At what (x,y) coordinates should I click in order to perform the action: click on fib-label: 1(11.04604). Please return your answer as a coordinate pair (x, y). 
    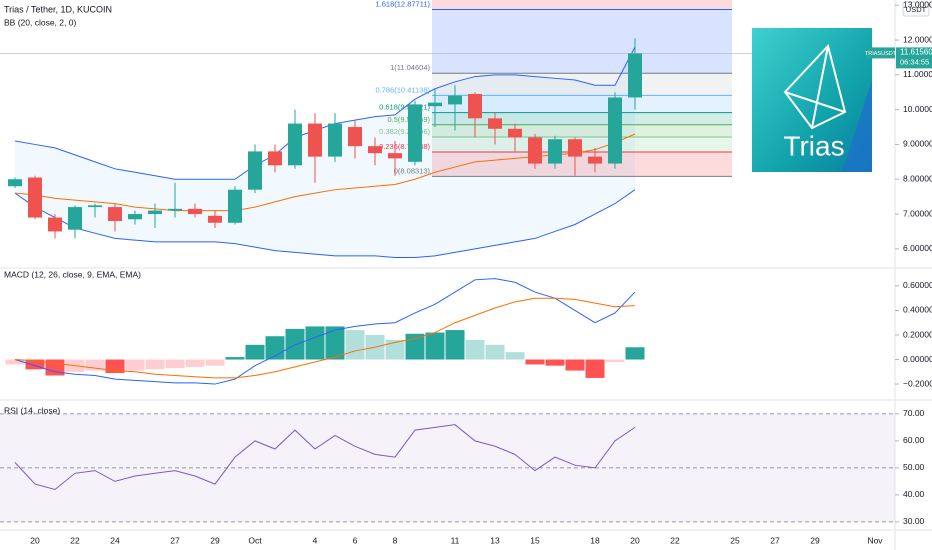
    Looking at the image, I should click on (410, 67).